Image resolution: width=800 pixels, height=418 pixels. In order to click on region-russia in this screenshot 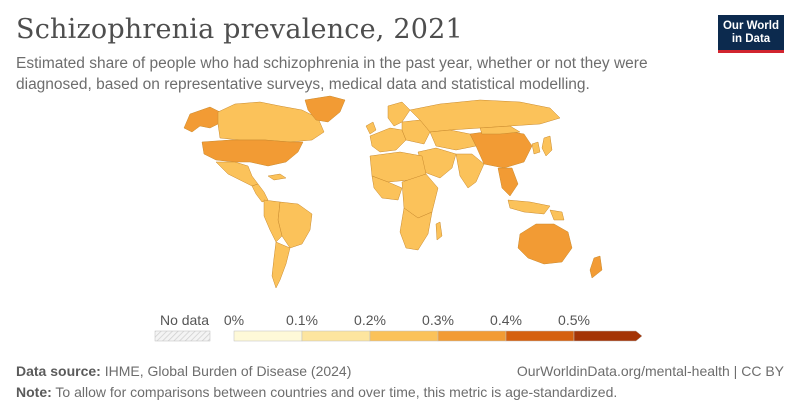, I will do `click(485, 116)`.